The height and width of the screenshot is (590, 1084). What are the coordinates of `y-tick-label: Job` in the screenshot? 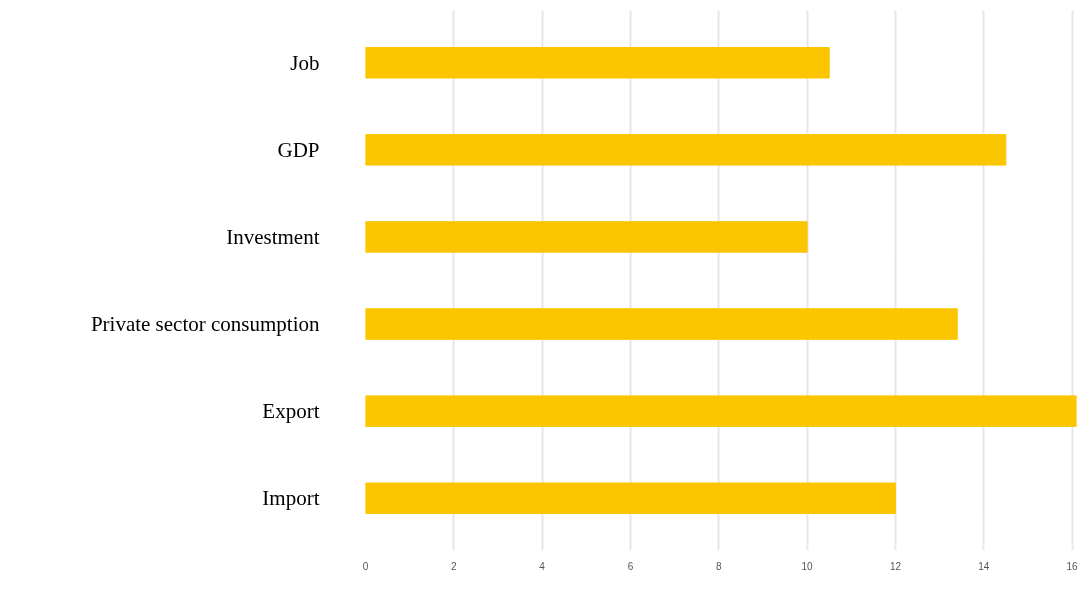 It's located at (305, 62).